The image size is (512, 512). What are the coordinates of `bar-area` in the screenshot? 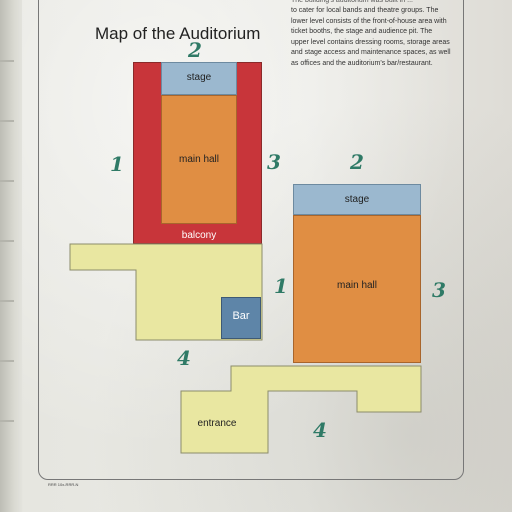 It's located at (241, 318).